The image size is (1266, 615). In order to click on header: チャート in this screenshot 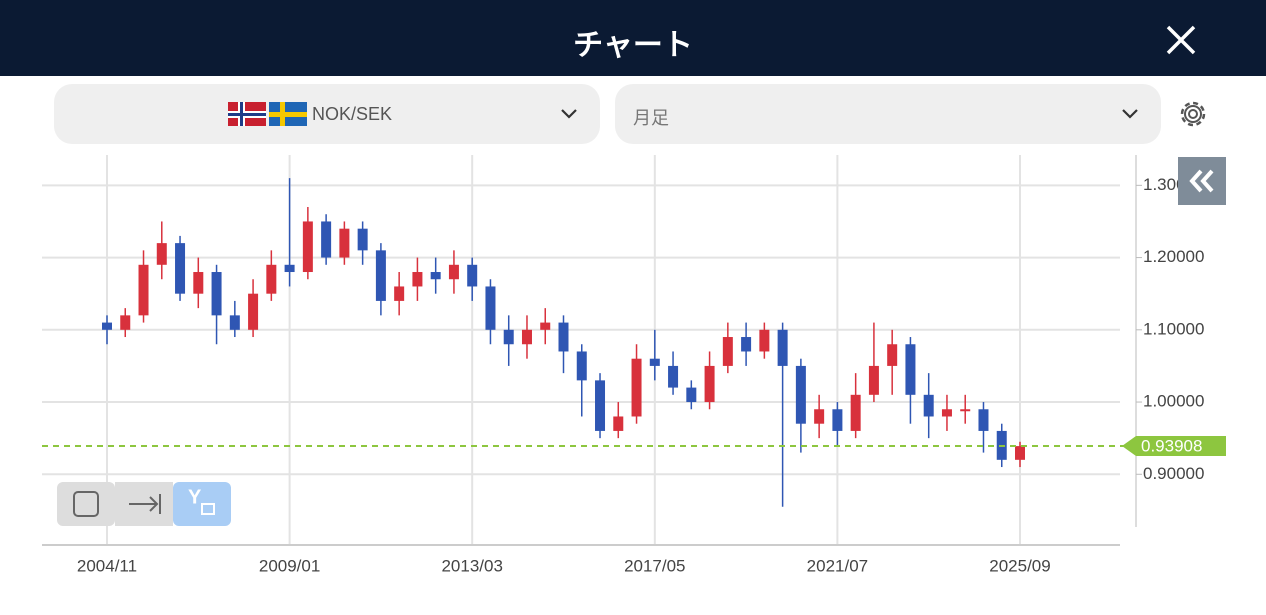, I will do `click(633, 38)`.